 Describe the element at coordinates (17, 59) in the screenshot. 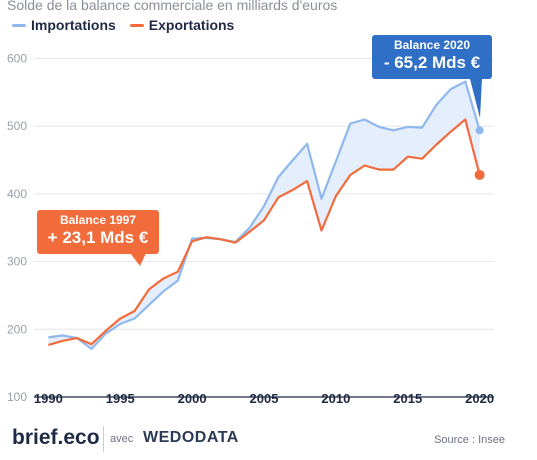

I see `y-tick-label-600: 600` at that location.